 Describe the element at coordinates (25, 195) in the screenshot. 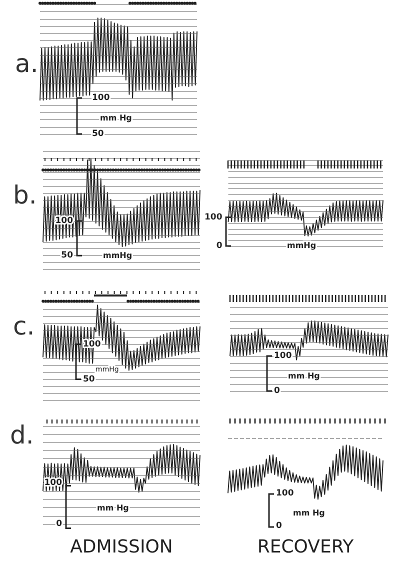

I see `text: b.` at that location.